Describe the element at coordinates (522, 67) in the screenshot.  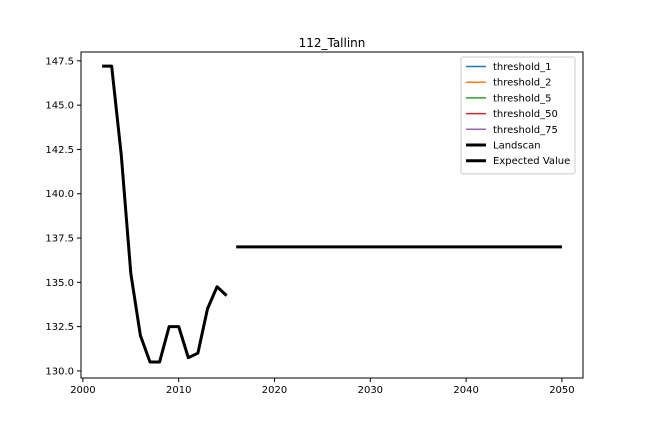
I see `legend-label: threshold_1` at that location.